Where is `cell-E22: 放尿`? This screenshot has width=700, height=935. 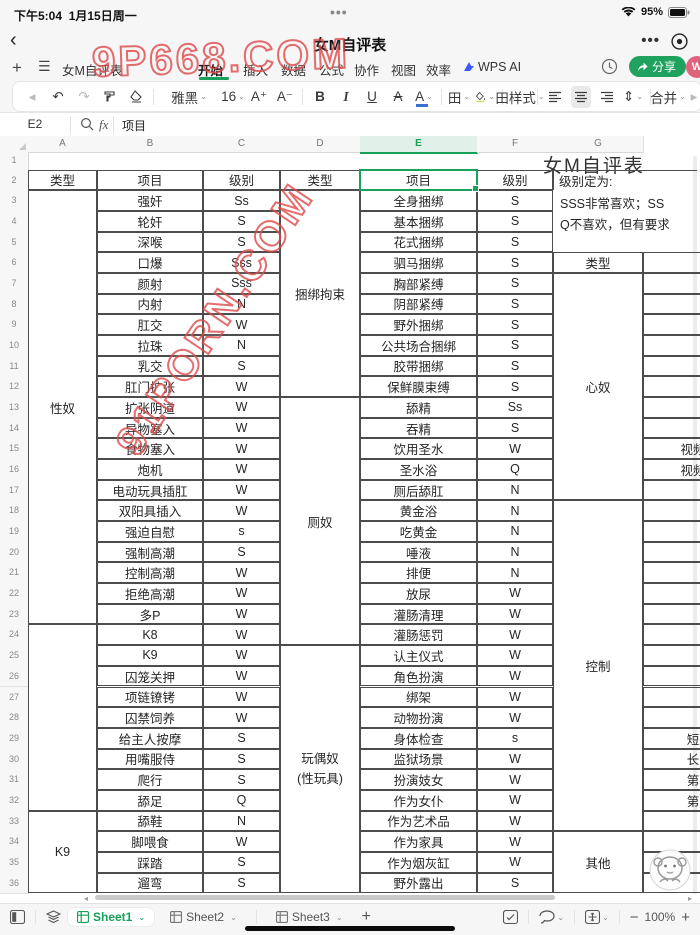 cell-E22: 放尿 is located at coordinates (418, 593).